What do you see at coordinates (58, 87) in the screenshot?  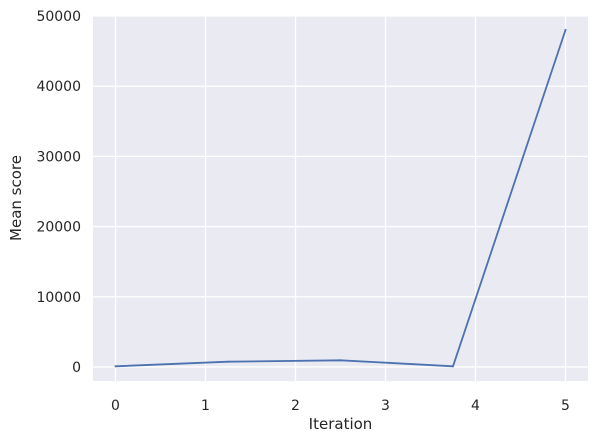 I see `y-tick-label: 40000` at bounding box center [58, 87].